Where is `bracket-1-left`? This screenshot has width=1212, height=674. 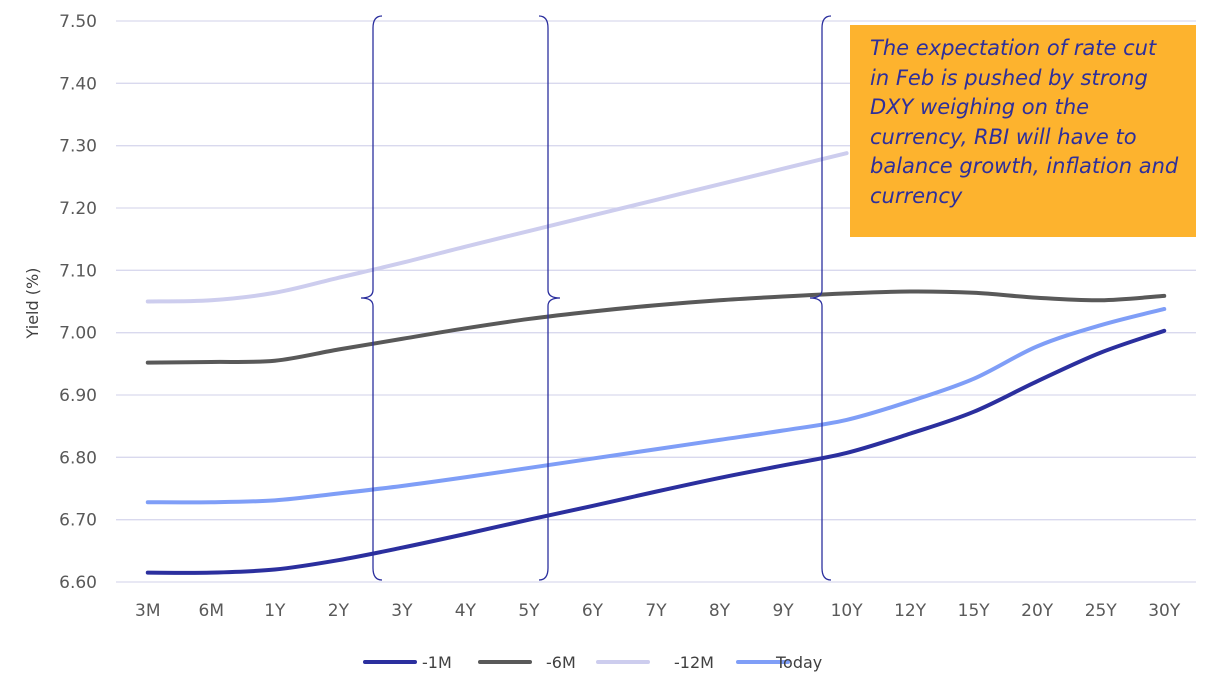
bracket-1-left is located at coordinates (371, 298).